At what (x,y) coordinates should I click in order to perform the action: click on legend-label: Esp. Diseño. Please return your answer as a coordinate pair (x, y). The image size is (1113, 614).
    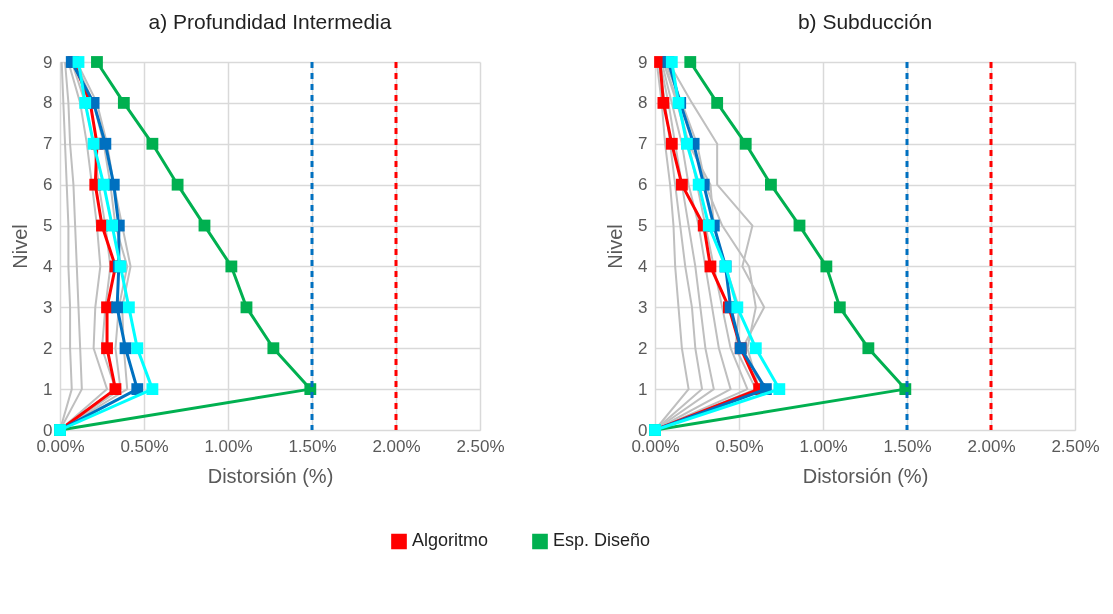
    Looking at the image, I should click on (602, 540).